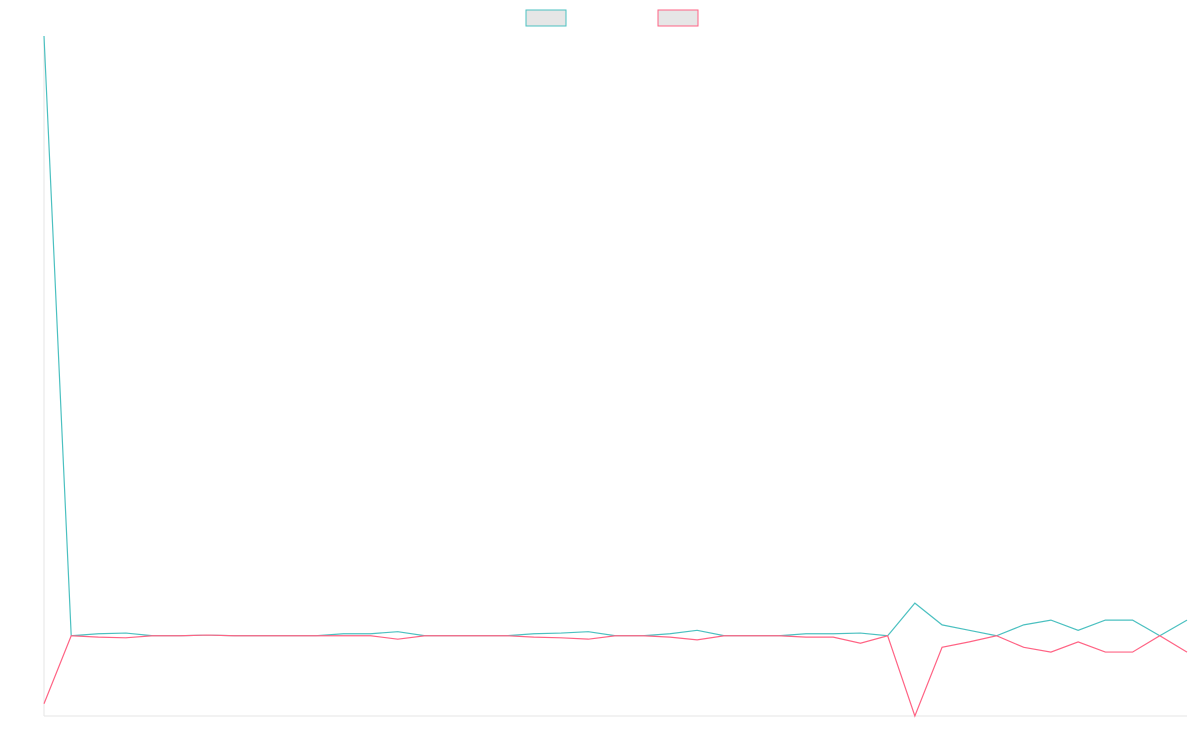 This screenshot has width=1200, height=750. Describe the element at coordinates (615, 676) in the screenshot. I see `series-line` at that location.